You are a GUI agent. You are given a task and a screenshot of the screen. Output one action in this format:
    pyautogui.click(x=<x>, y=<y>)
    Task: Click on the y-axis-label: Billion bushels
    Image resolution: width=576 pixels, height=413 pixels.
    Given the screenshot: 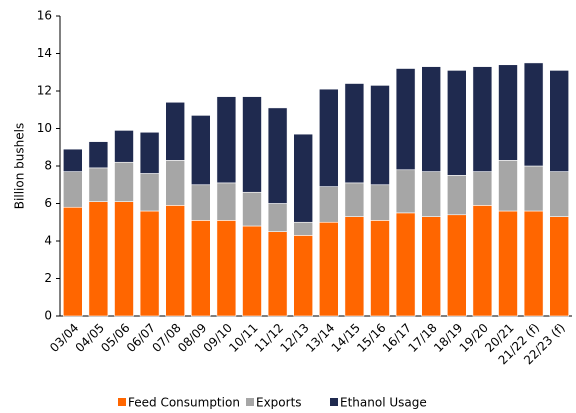 What is the action you would take?
    pyautogui.click(x=20, y=166)
    